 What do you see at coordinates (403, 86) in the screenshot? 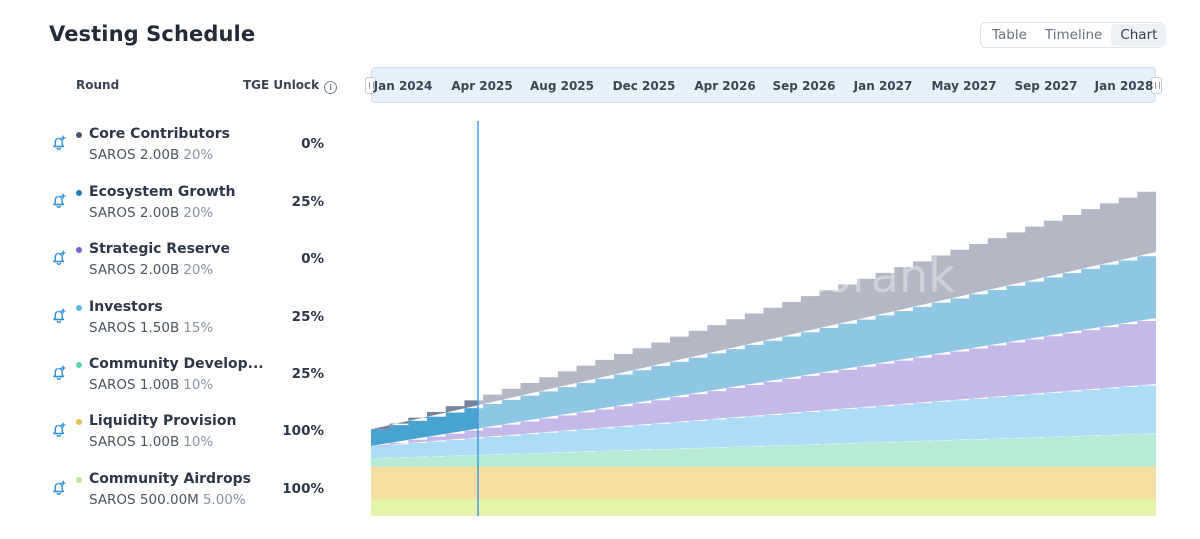
I see `timeline-label: Jan 2024` at bounding box center [403, 86].